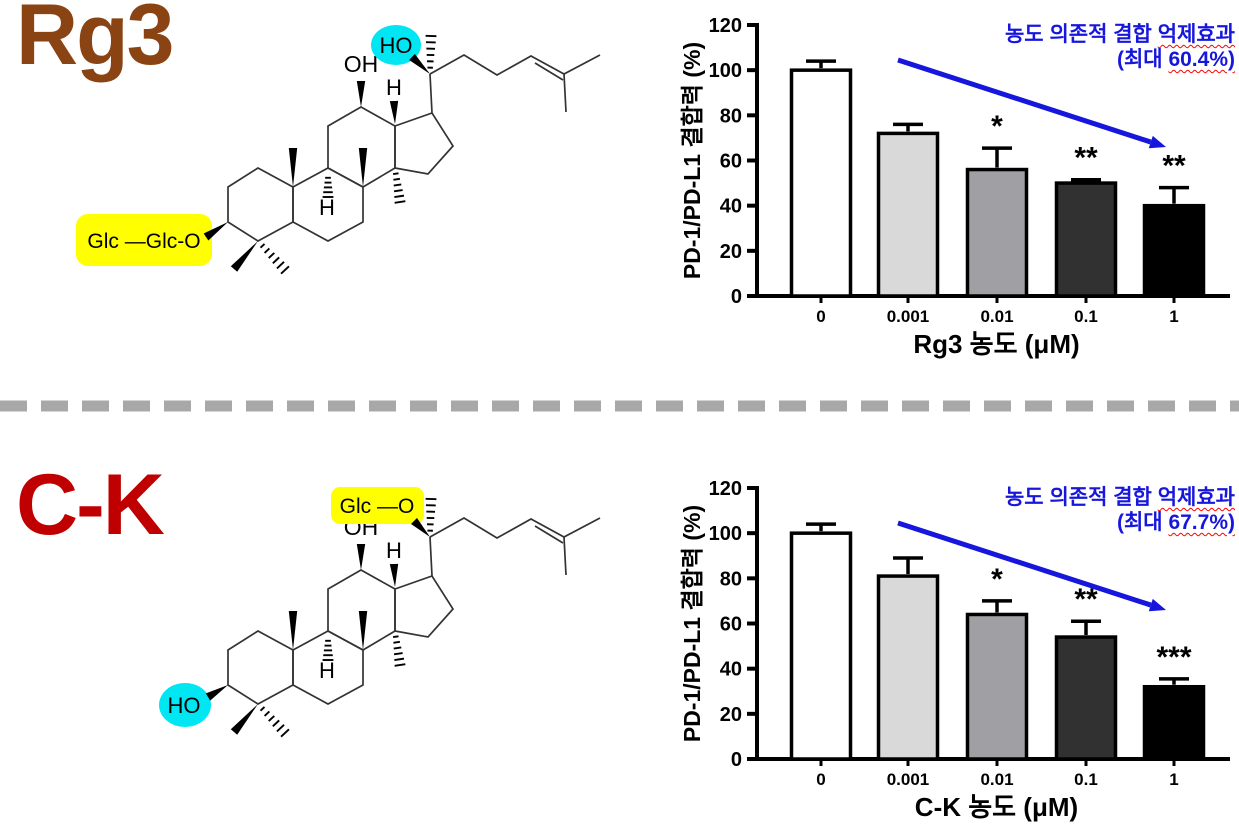  What do you see at coordinates (1024, 564) in the screenshot?
I see `trend-arrow` at bounding box center [1024, 564].